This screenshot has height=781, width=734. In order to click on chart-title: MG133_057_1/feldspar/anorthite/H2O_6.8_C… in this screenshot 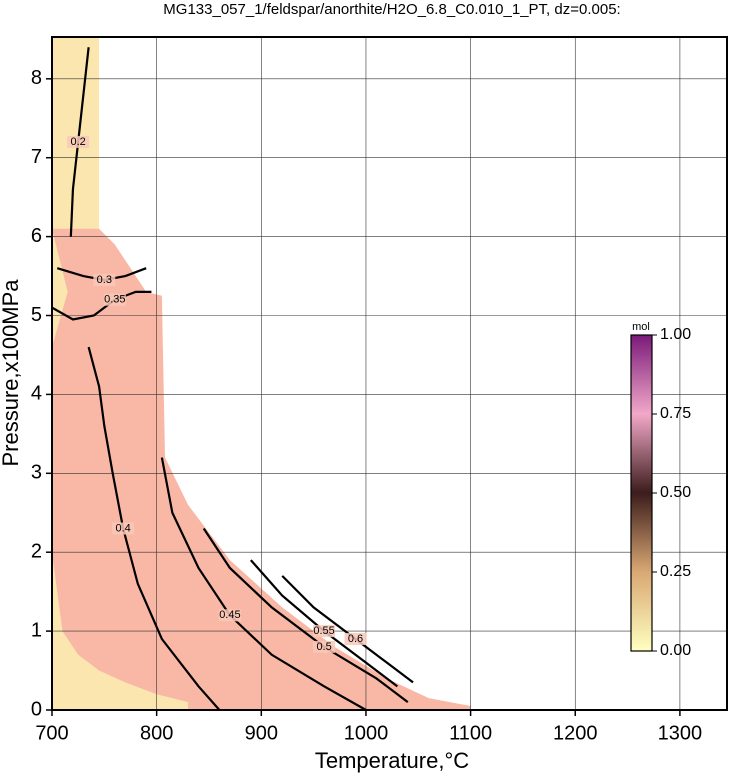, I will do `click(391, 9)`.